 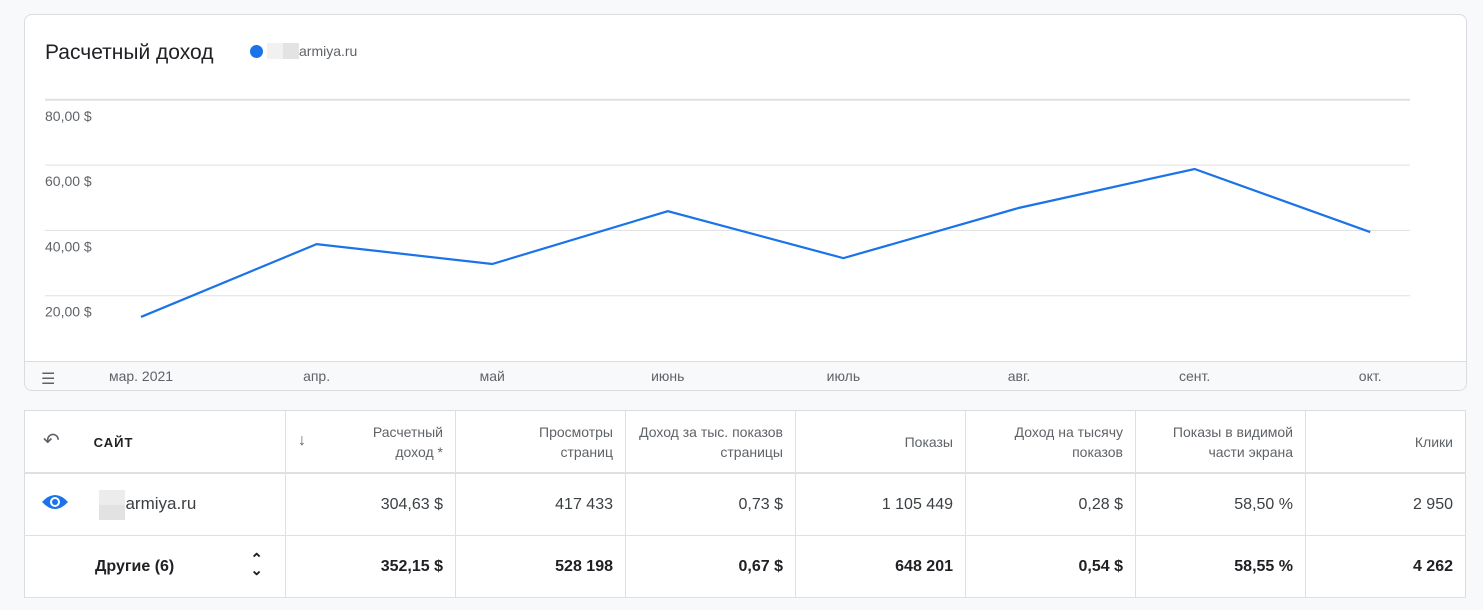 I want to click on header-site-label: САЙТ, so click(x=113, y=442).